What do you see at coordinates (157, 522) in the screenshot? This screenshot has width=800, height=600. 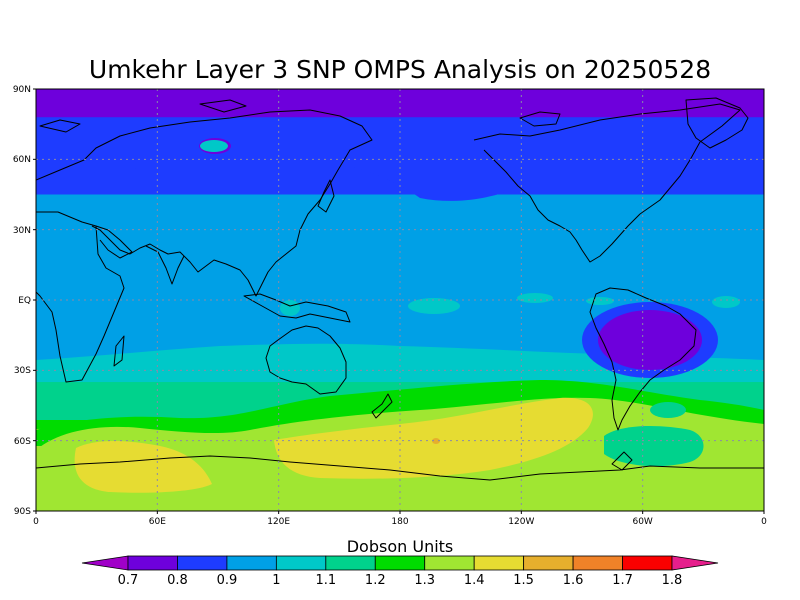 I see `lon-label: 60E` at bounding box center [157, 522].